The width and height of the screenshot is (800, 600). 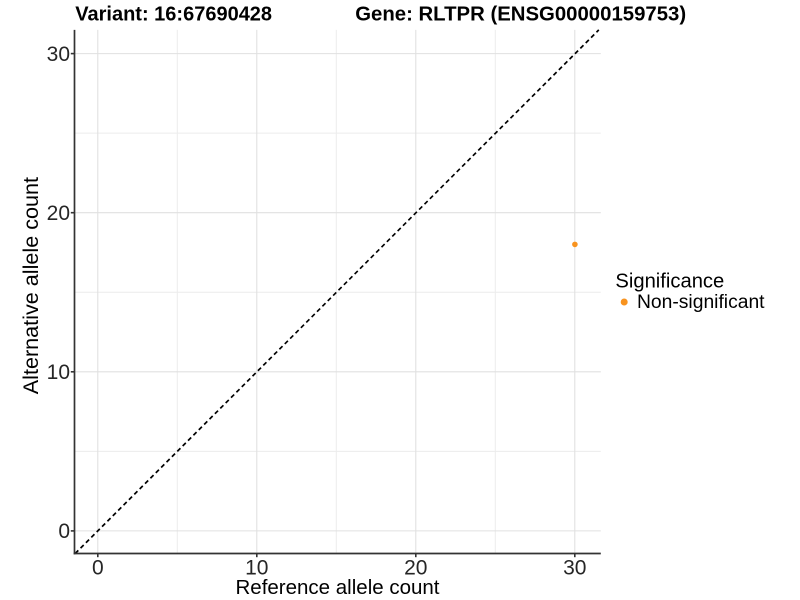 I want to click on svg-text: Non-significant, so click(x=701, y=302).